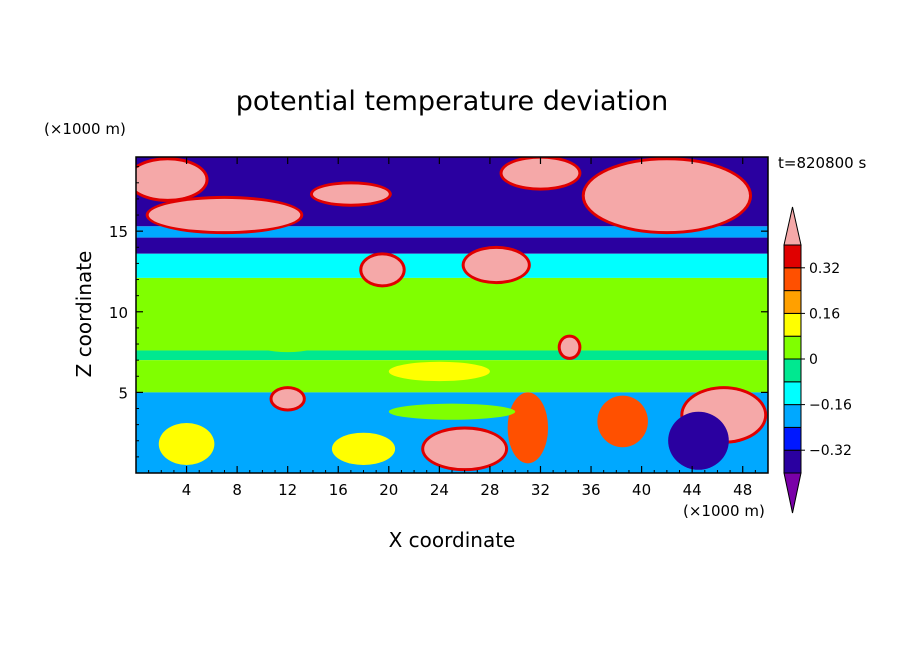 The width and height of the screenshot is (904, 654). I want to click on x-tick-label: 36, so click(590, 490).